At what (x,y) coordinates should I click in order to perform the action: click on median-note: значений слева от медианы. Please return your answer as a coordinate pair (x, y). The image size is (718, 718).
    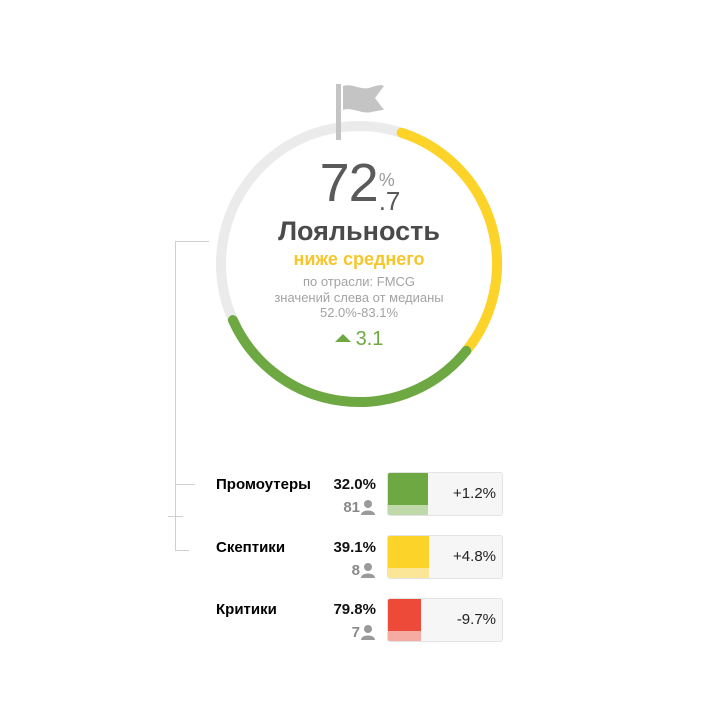
    Looking at the image, I should click on (359, 297).